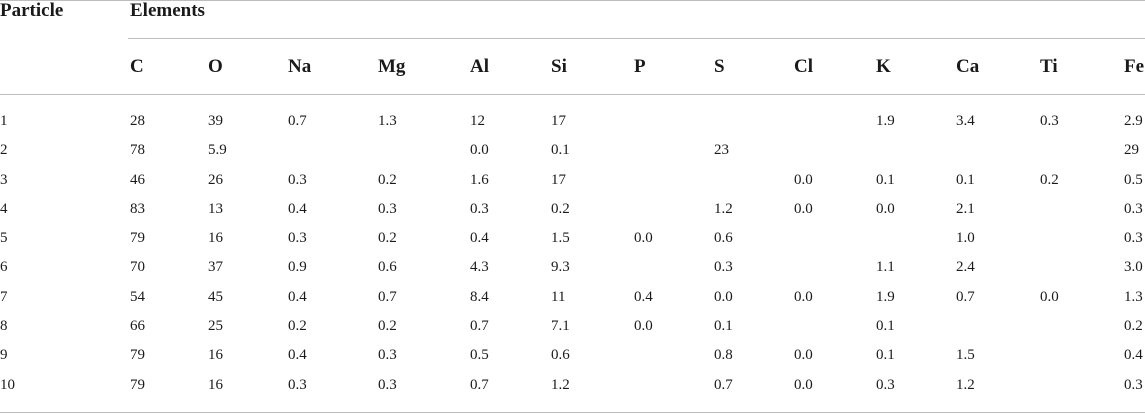  What do you see at coordinates (137, 179) in the screenshot?
I see `value-cell-c: 46` at bounding box center [137, 179].